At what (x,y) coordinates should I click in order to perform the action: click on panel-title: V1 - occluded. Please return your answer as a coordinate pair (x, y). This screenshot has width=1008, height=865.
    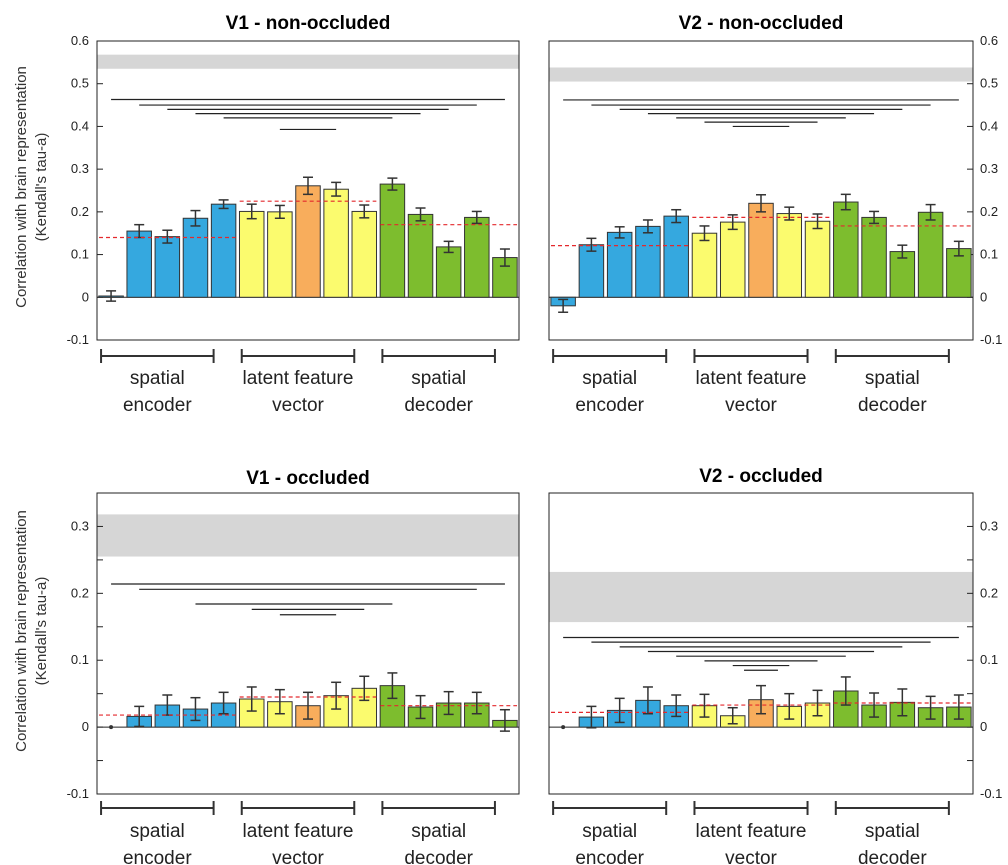
    Looking at the image, I should click on (308, 478).